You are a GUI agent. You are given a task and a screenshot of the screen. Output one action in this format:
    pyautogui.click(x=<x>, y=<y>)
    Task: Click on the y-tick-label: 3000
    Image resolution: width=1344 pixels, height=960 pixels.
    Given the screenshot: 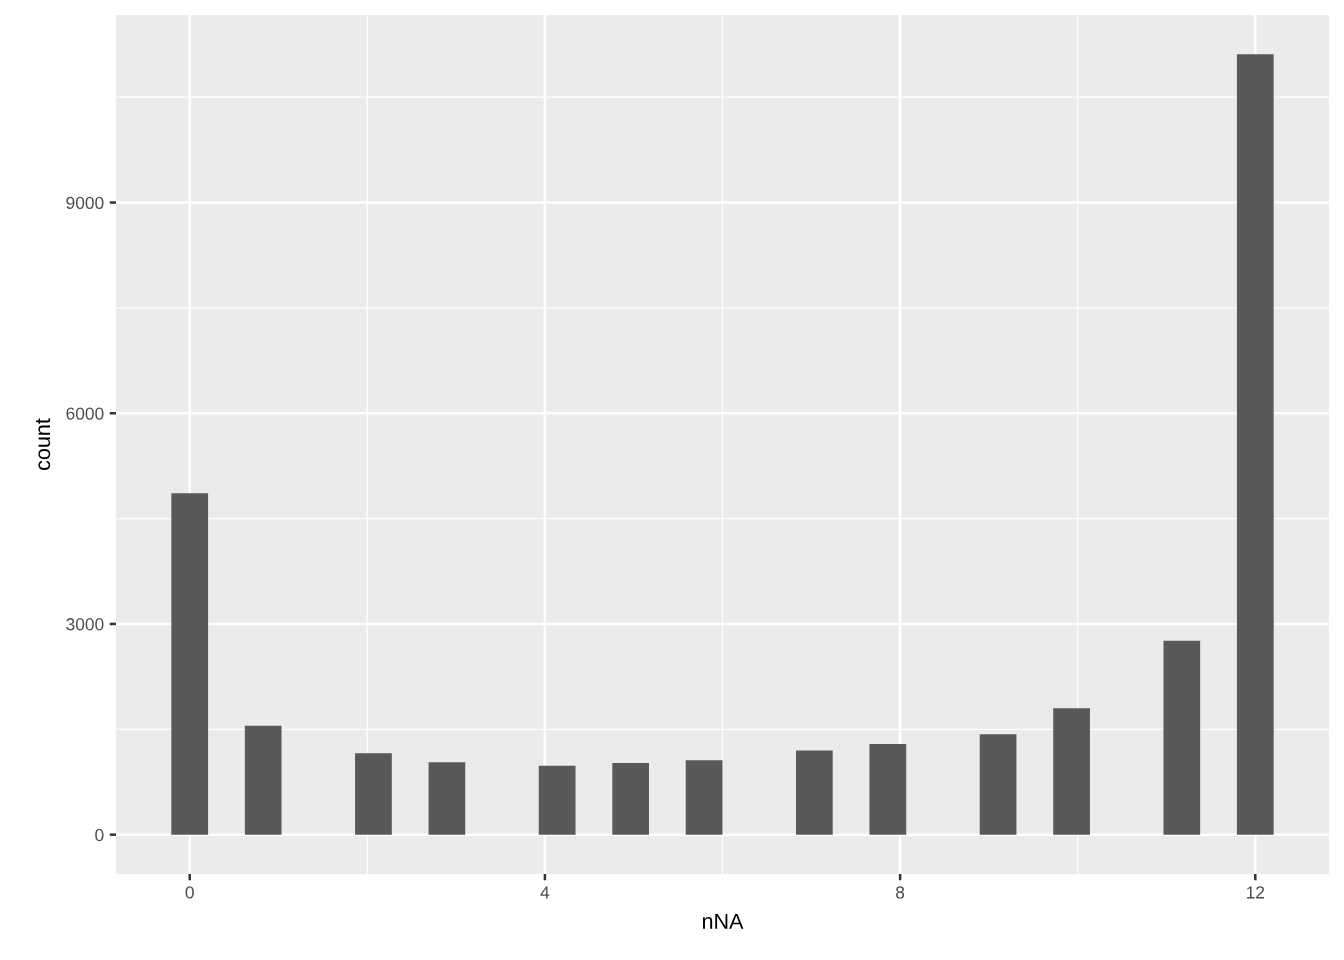 What is the action you would take?
    pyautogui.click(x=85, y=624)
    